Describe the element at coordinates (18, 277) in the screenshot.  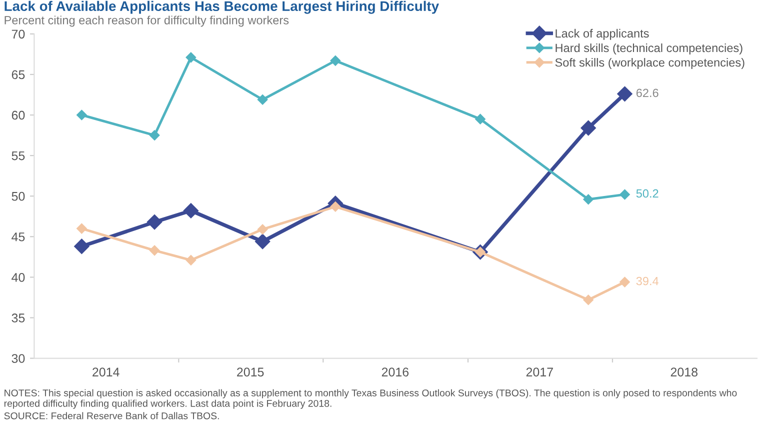
I see `y-tick-label: 40` at that location.